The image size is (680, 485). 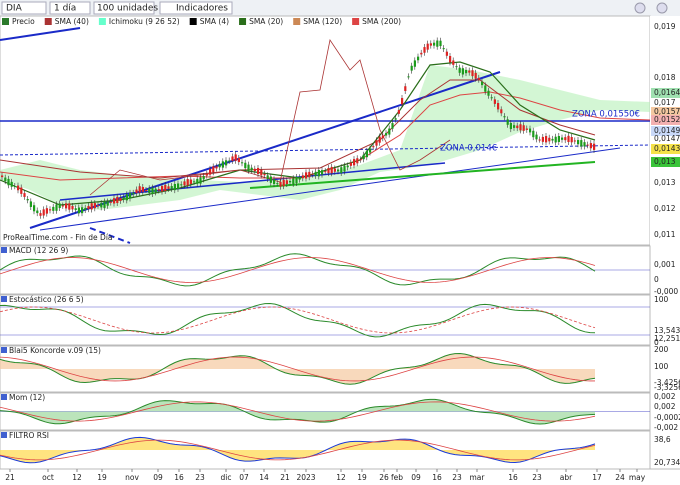 I want to click on x-tick-label: feb, so click(x=397, y=477).